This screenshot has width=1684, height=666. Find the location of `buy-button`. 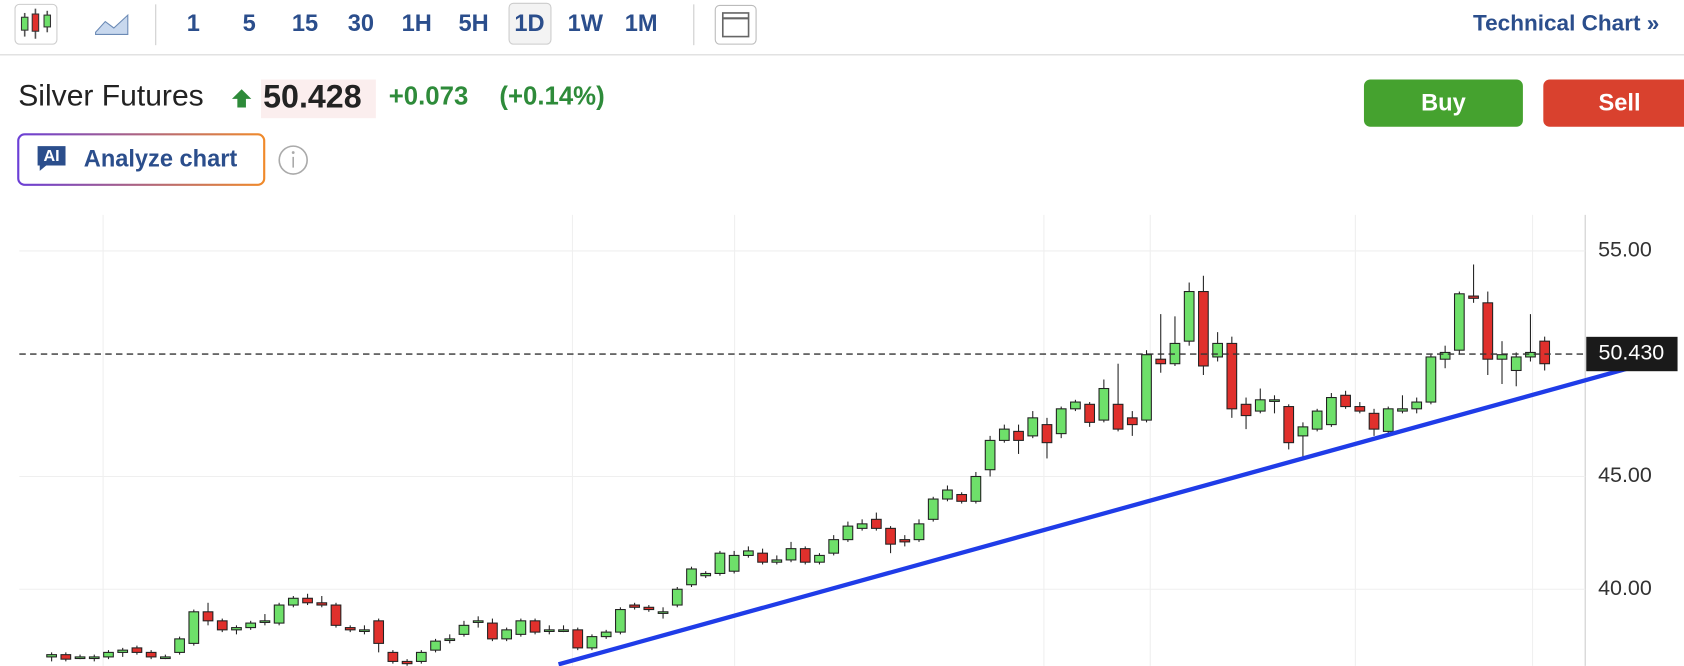

buy-button is located at coordinates (1443, 103).